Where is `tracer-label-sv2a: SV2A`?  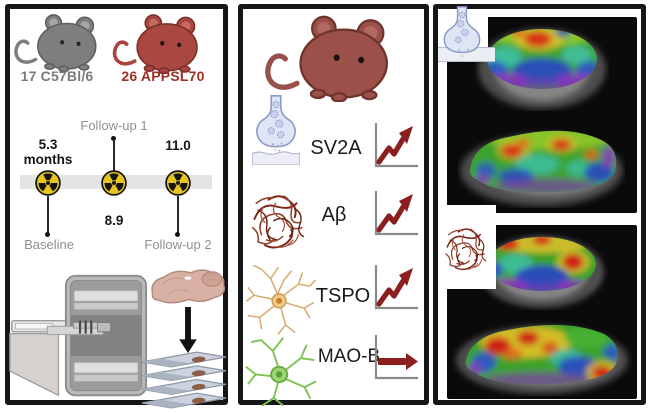
tracer-label-sv2a: SV2A is located at coordinates (336, 148).